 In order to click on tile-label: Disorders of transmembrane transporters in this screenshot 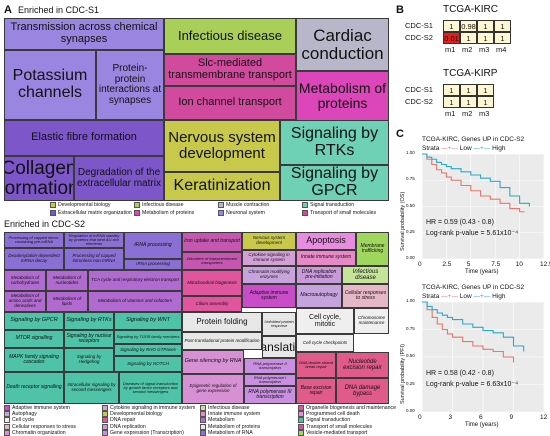, I will do `click(212, 260)`.